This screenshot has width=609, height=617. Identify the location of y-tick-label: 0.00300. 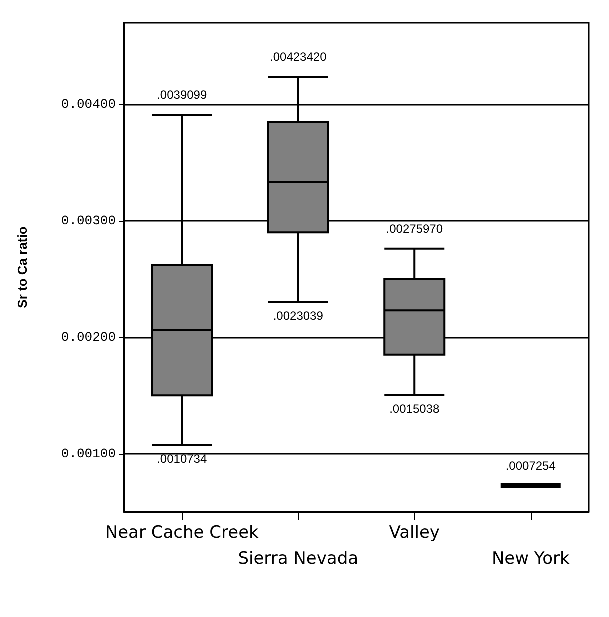
(88, 220).